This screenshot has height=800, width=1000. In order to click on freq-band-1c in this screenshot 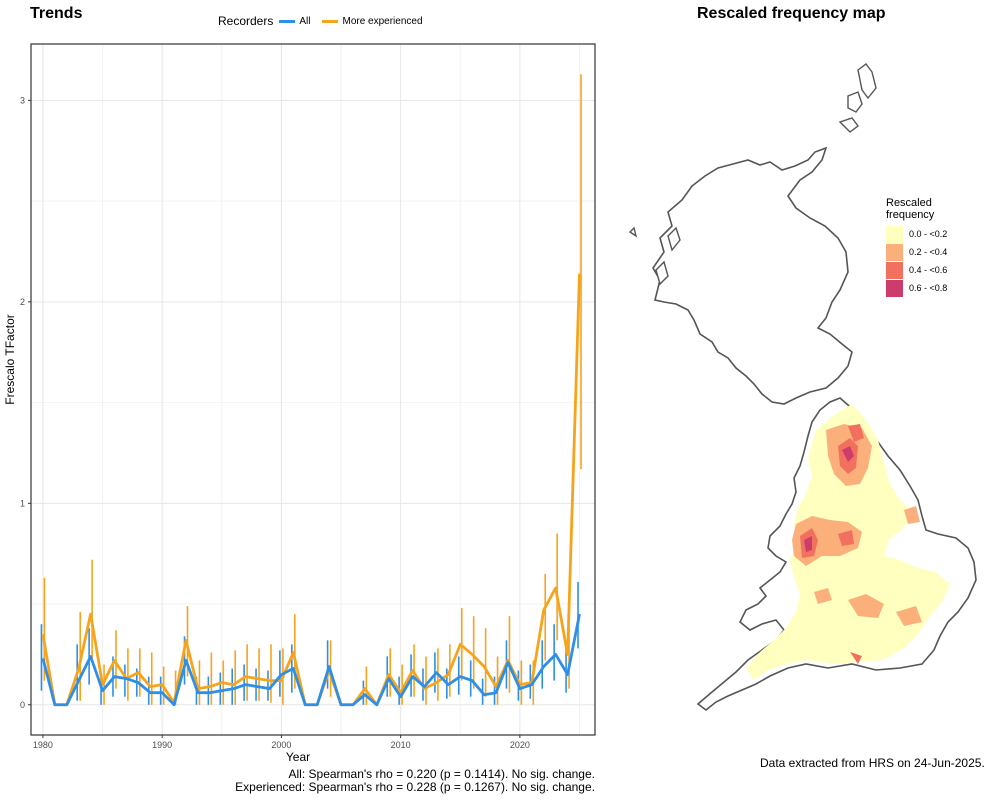, I will do `click(868, 566)`.